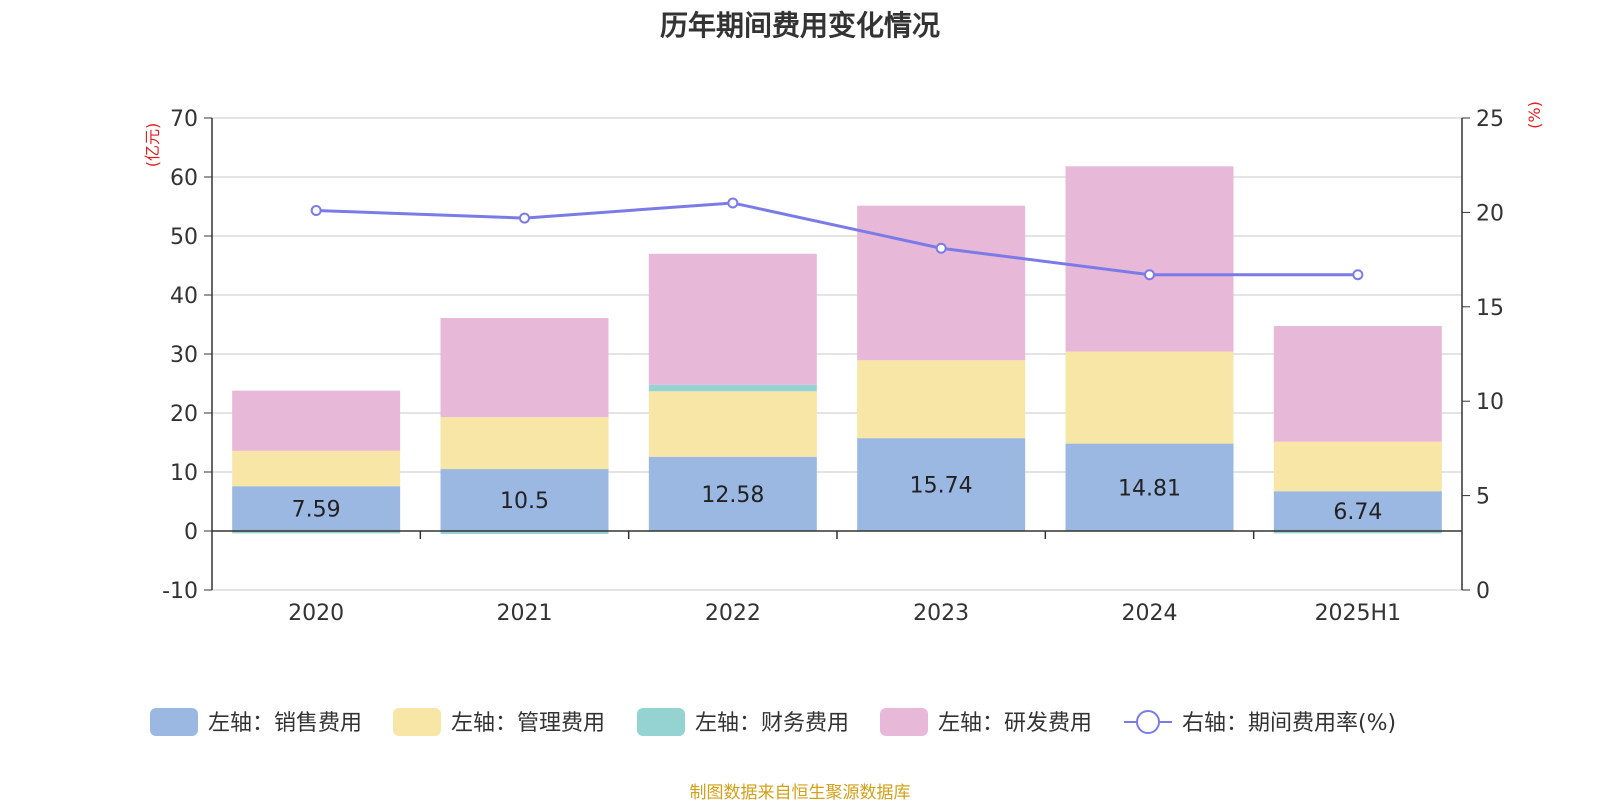 The image size is (1600, 803). Describe the element at coordinates (1490, 402) in the screenshot. I see `right-tick-label: 10` at that location.